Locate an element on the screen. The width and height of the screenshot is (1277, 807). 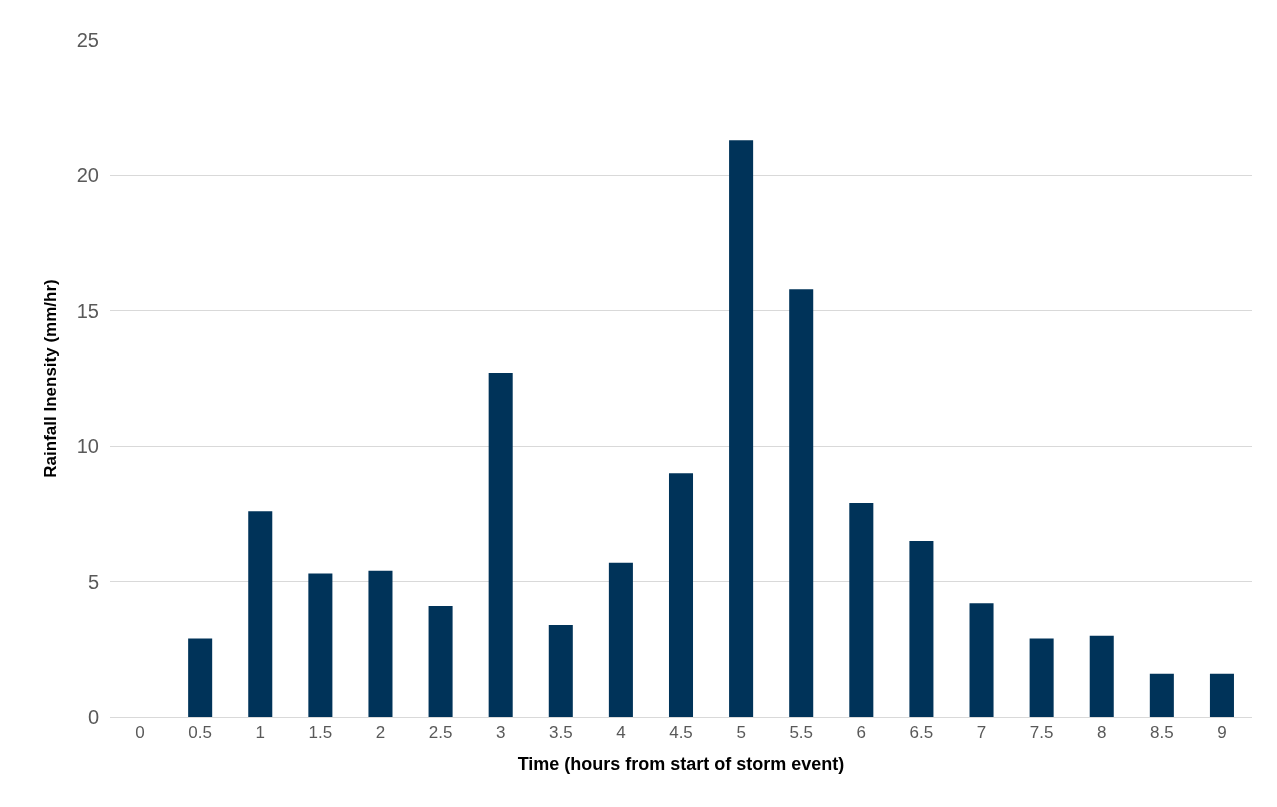
x-tick-label: 0.5 is located at coordinates (200, 733).